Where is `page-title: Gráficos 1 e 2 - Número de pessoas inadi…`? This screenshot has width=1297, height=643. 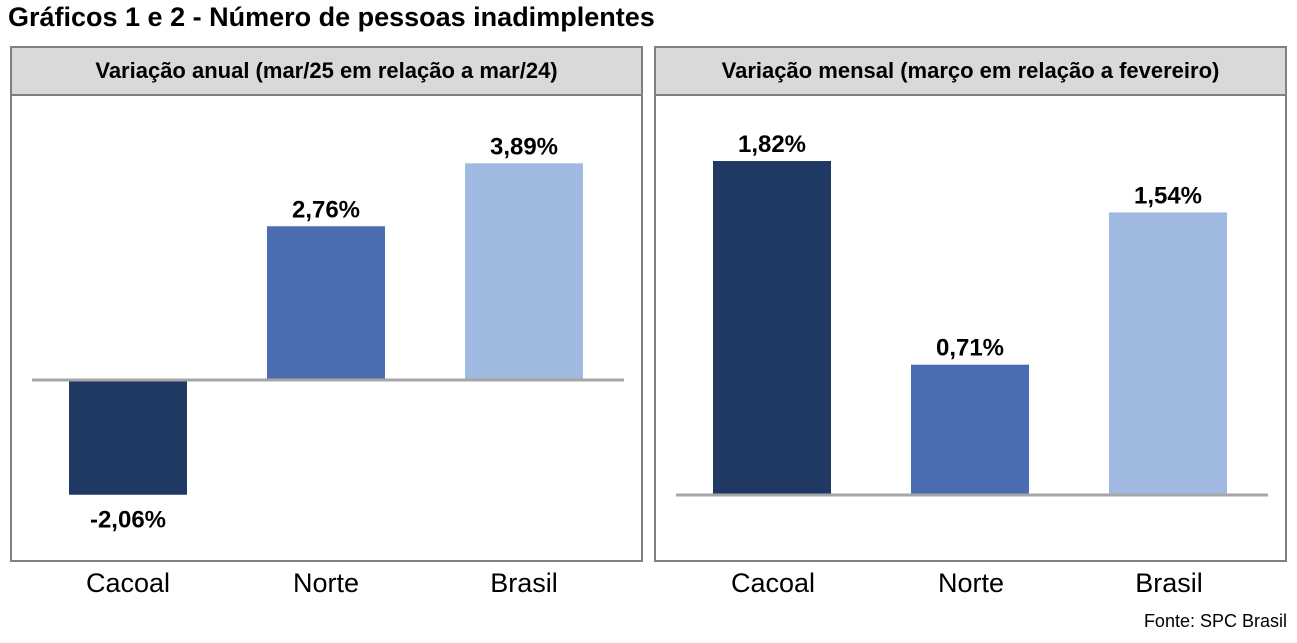
page-title: Gráficos 1 e 2 - Número de pessoas inadi… is located at coordinates (331, 17).